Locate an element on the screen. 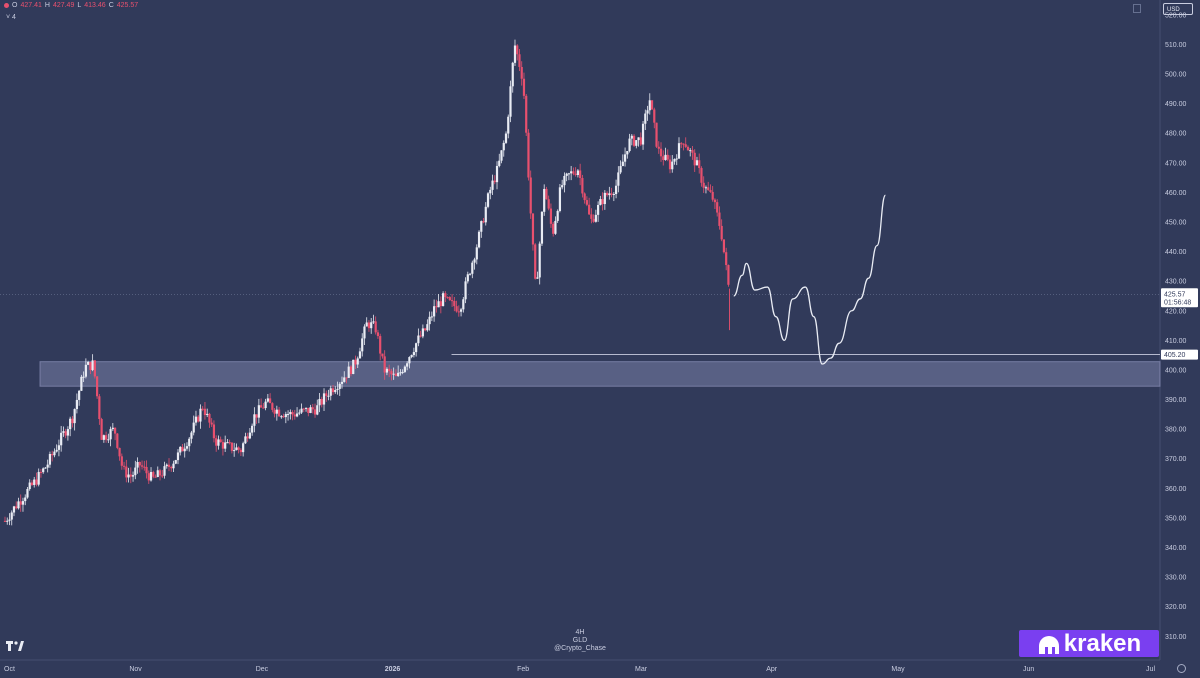 Image resolution: width=1200 pixels, height=678 pixels. lock-icon is located at coordinates (1137, 8).